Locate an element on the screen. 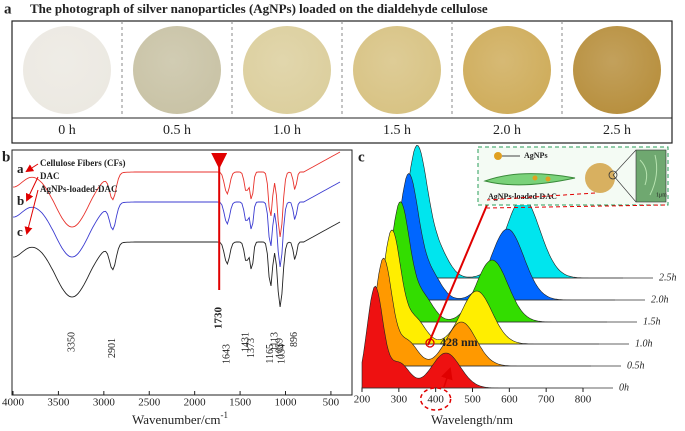 This screenshot has width=685, height=431. x-tick-label: 300 is located at coordinates (399, 400).